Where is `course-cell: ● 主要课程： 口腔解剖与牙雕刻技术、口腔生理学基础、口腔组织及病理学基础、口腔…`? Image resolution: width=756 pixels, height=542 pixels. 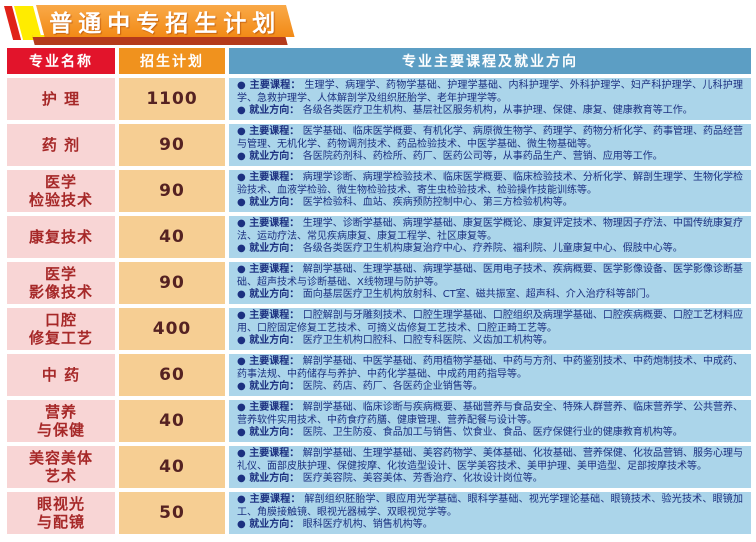
course-cell: ● 主要课程： 口腔解剖与牙雕刻技术、口腔生理学基础、口腔组织及病理学基础、口腔… is located at coordinates (490, 329).